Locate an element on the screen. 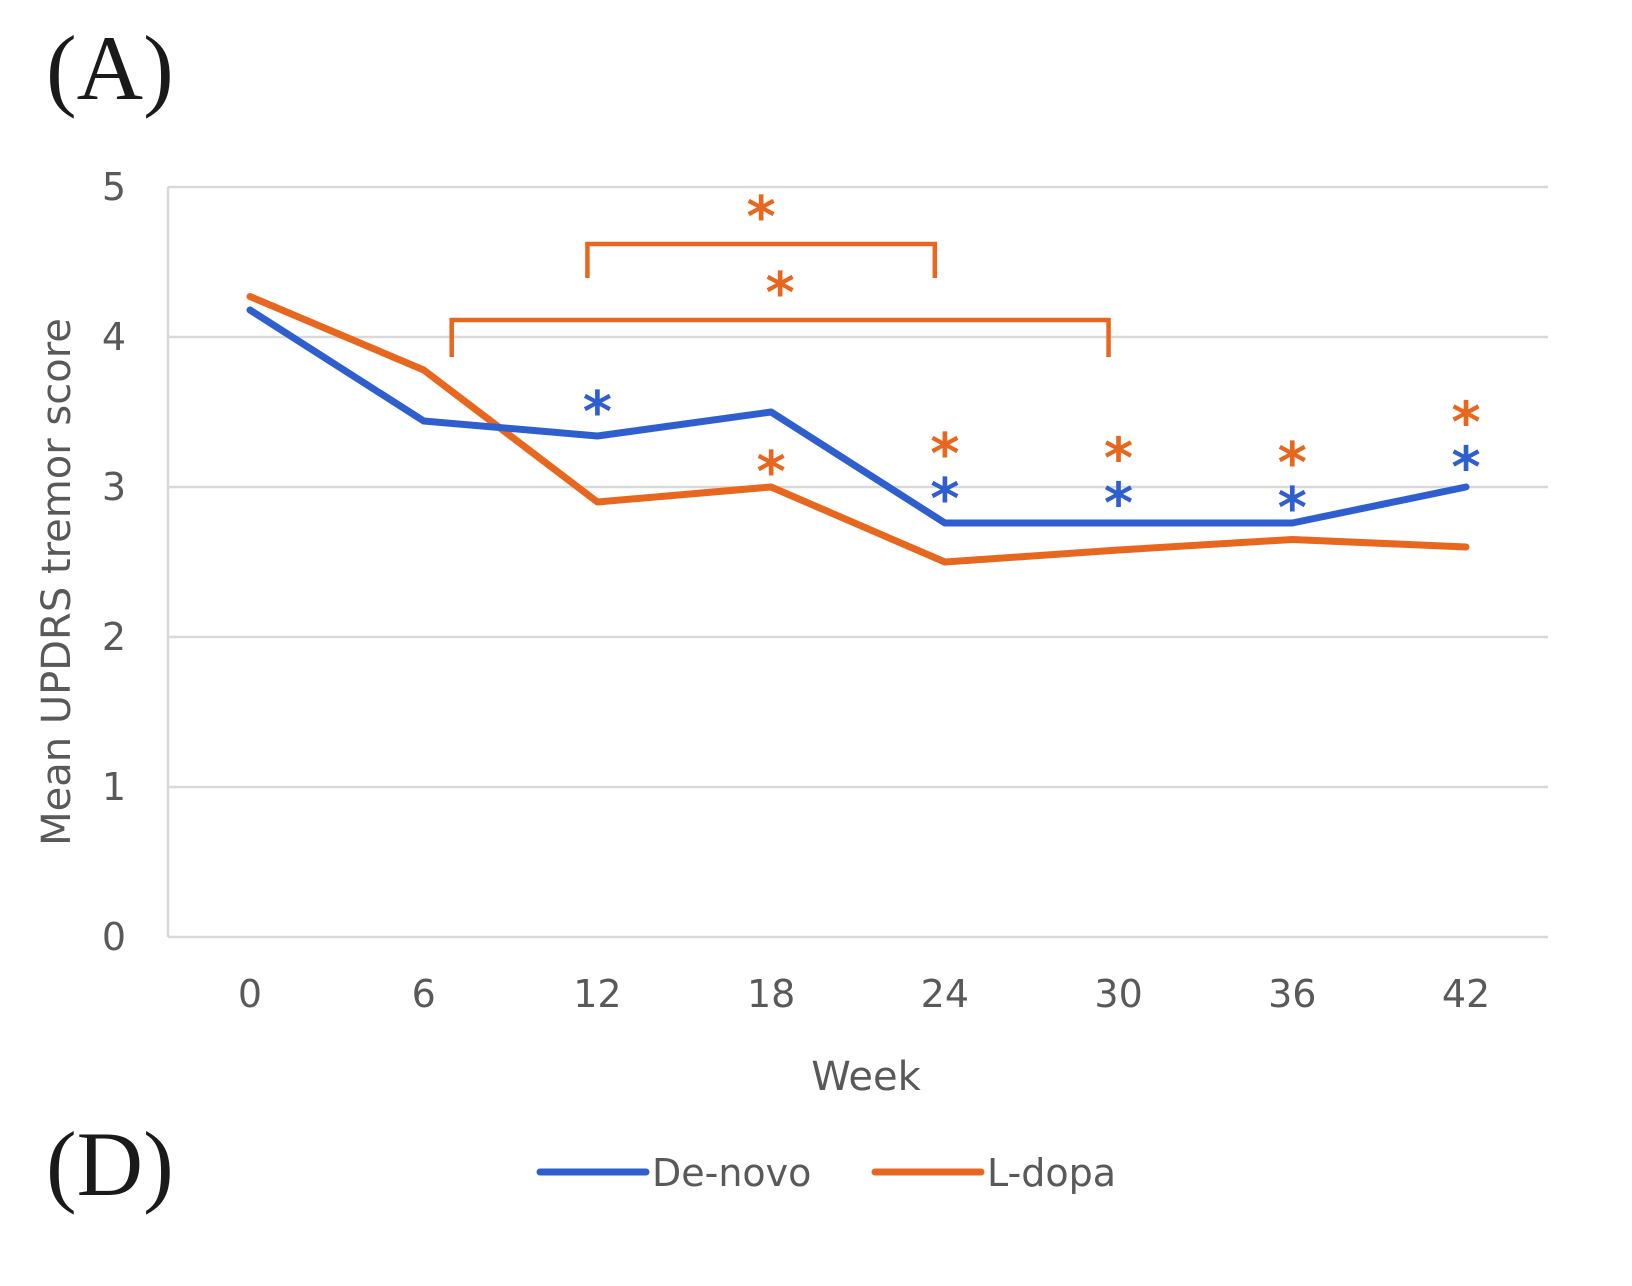 Image resolution: width=1632 pixels, height=1286 pixels. series-line-de-novo is located at coordinates (858, 416).